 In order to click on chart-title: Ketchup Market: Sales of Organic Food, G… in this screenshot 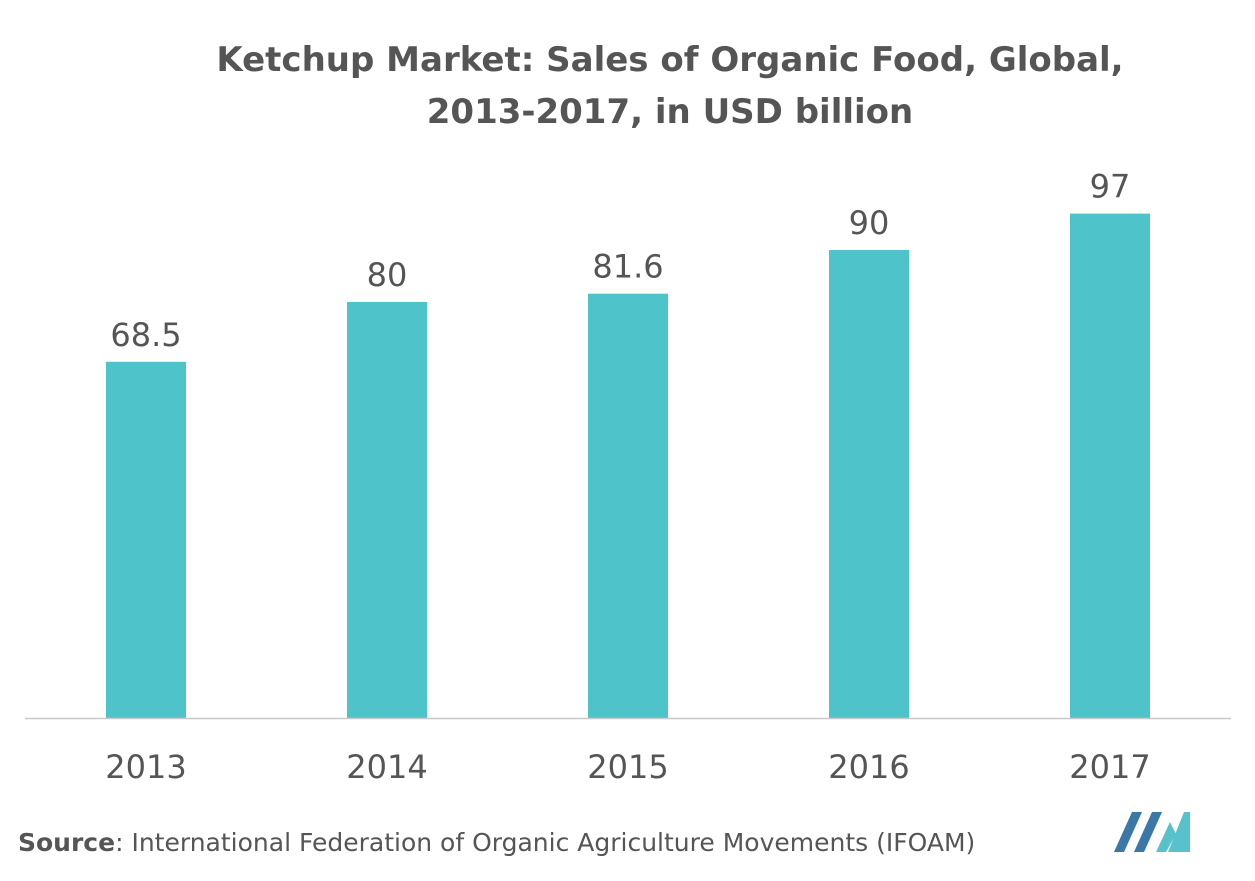, I will do `click(627, 86)`.